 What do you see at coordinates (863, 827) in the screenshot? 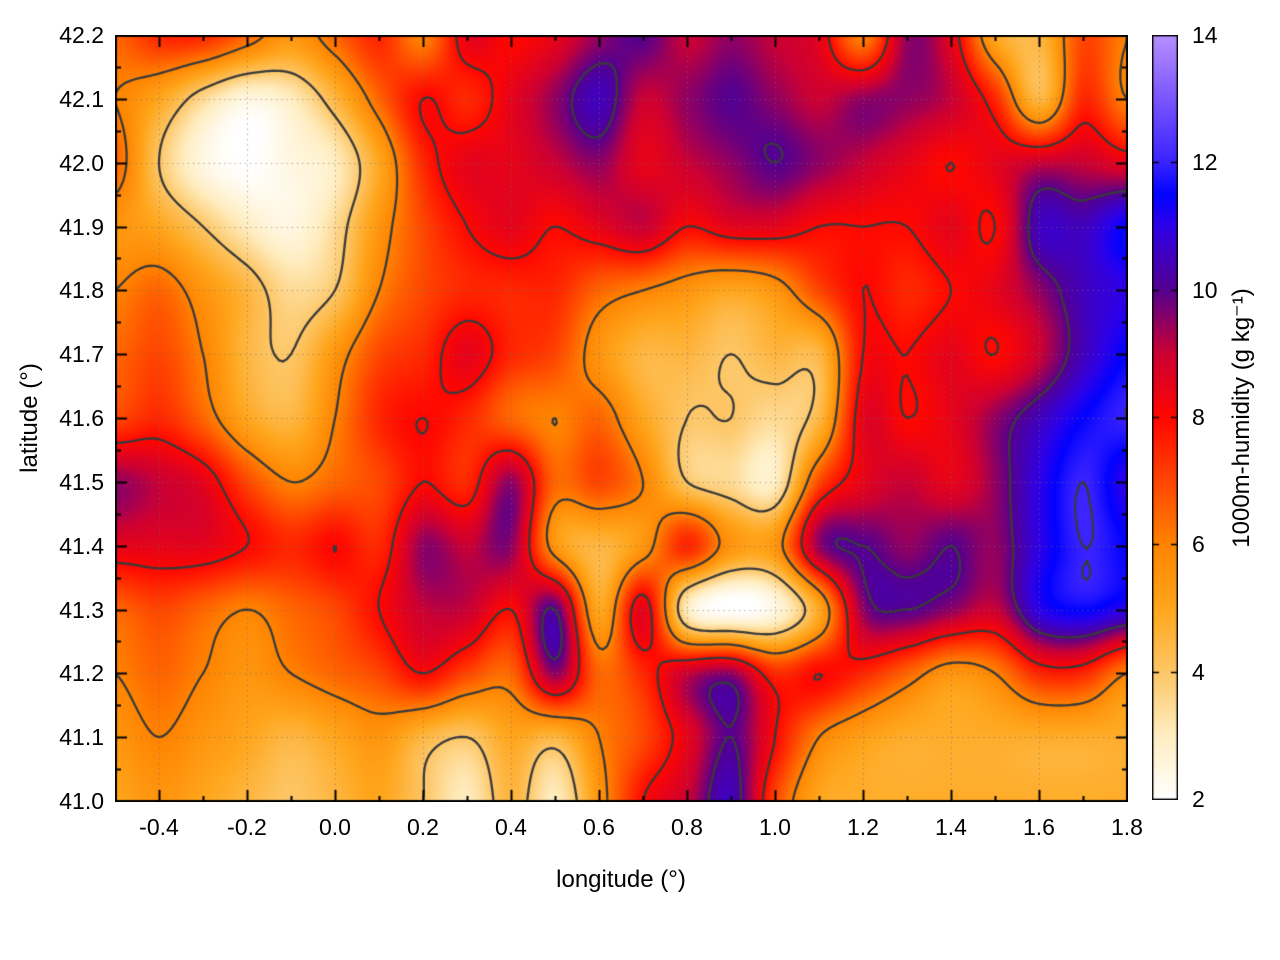
I see `x-tick-label: 1.2` at bounding box center [863, 827].